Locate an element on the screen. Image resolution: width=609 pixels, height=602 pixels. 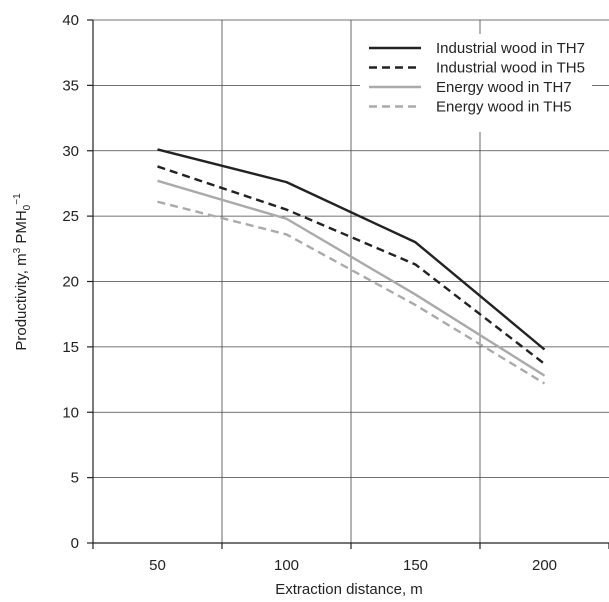
y-axis-title-sup1: 3 is located at coordinates (17, 250).